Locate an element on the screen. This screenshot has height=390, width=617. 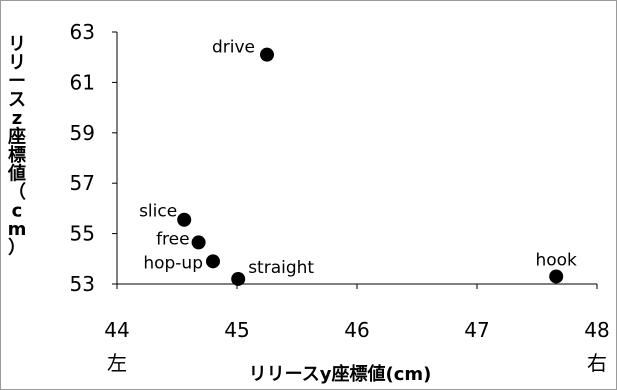
y-tick-label: 57 is located at coordinates (82, 183).